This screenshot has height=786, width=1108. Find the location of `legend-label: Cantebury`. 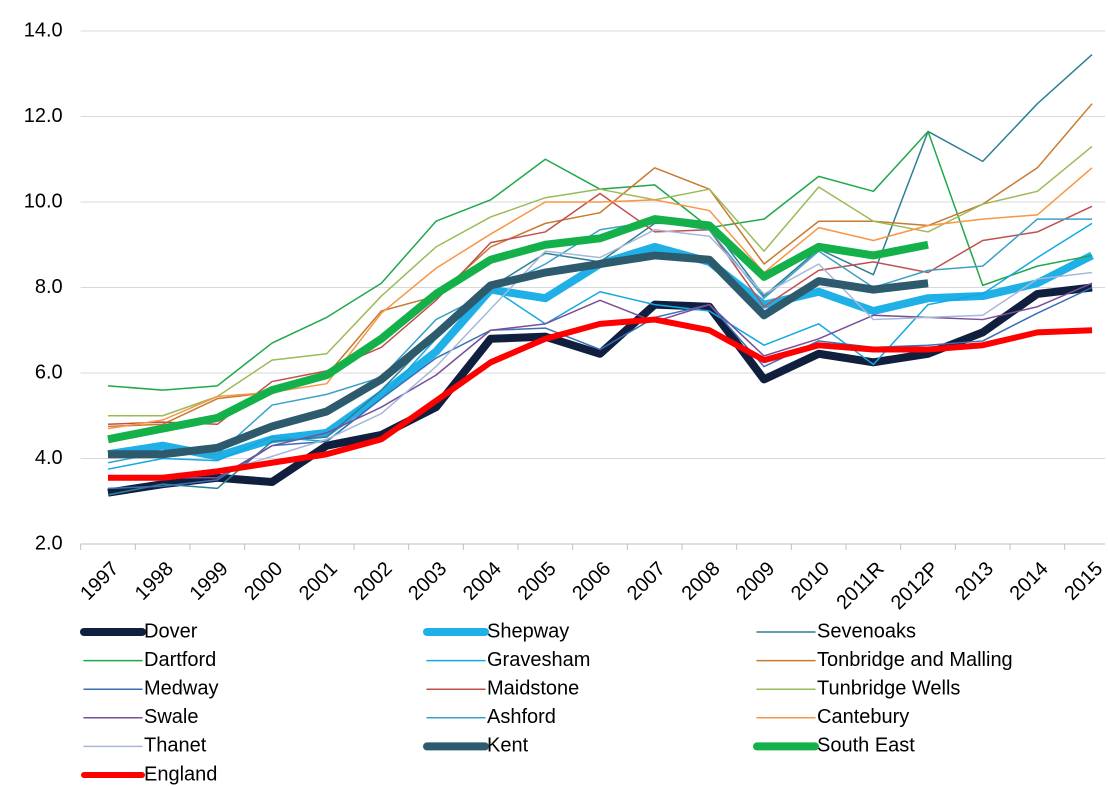

legend-label: Cantebury is located at coordinates (863, 717).